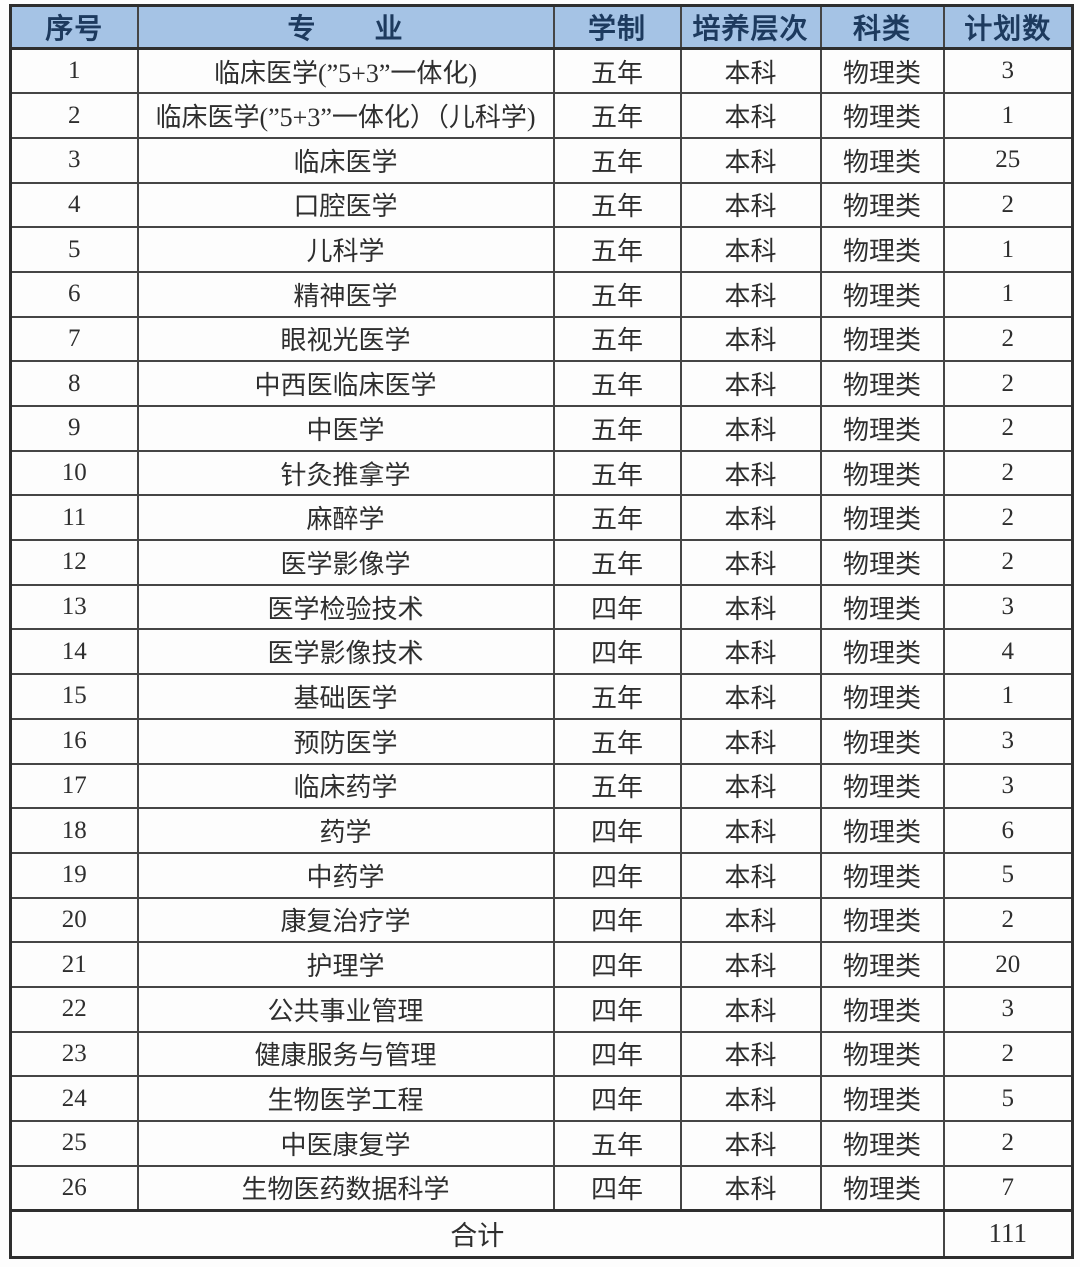 Image resolution: width=1080 pixels, height=1267 pixels. I want to click on total-label: 合计, so click(477, 1233).